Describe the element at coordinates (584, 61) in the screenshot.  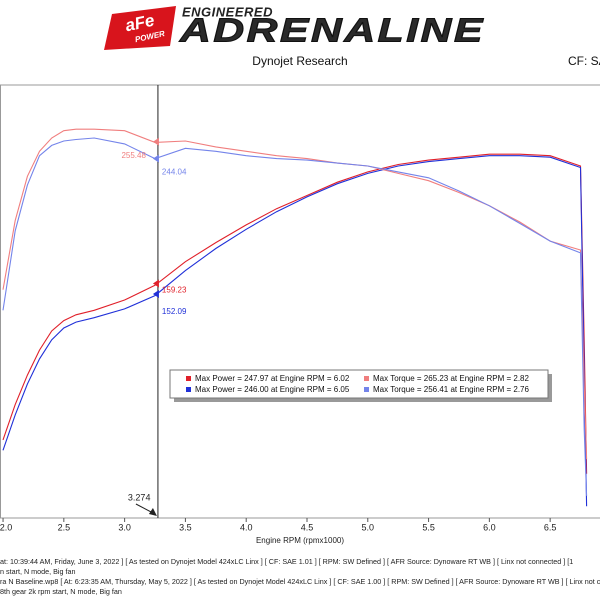
I see `correction-factor: CF: SA` at that location.